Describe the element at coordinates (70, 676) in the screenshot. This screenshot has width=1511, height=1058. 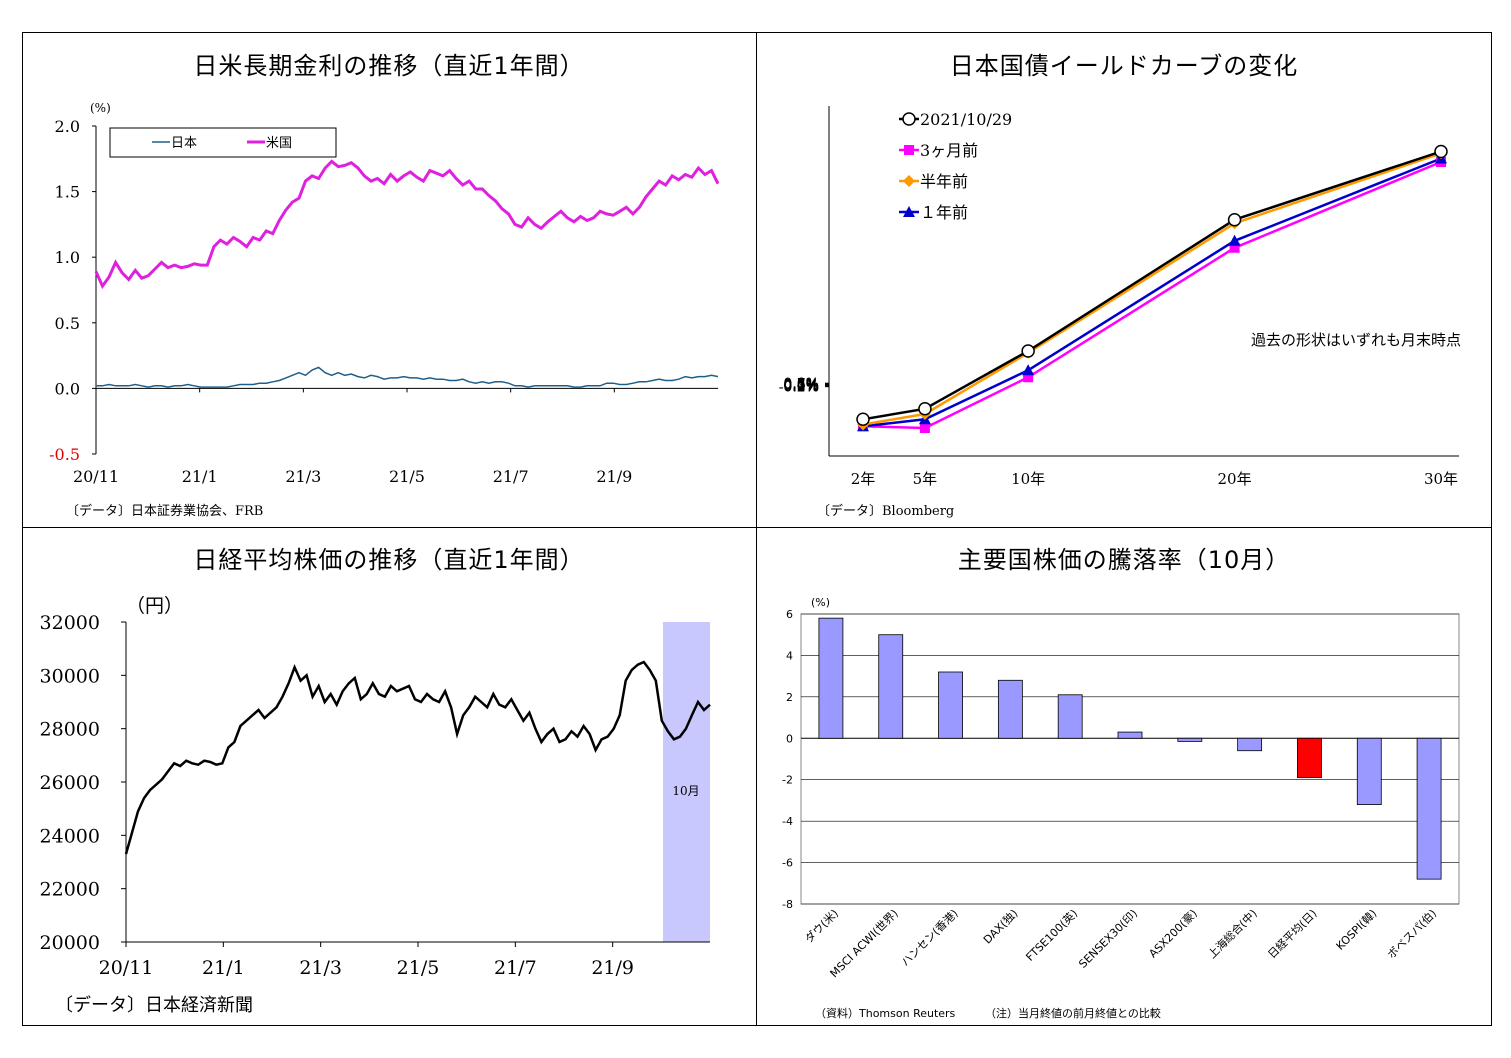
I see `y-tick-label: 30000` at that location.